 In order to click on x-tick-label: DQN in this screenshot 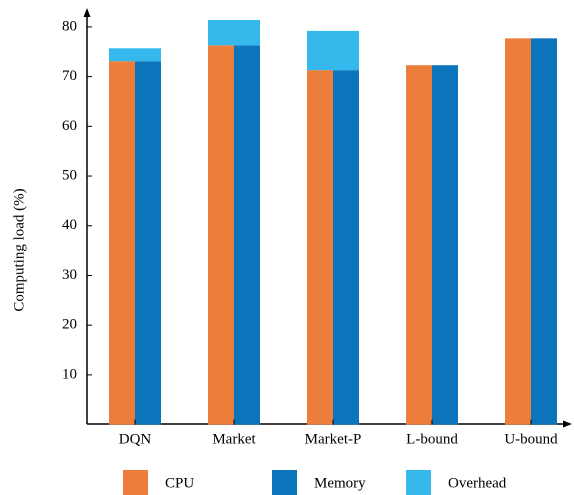, I will do `click(135, 439)`.